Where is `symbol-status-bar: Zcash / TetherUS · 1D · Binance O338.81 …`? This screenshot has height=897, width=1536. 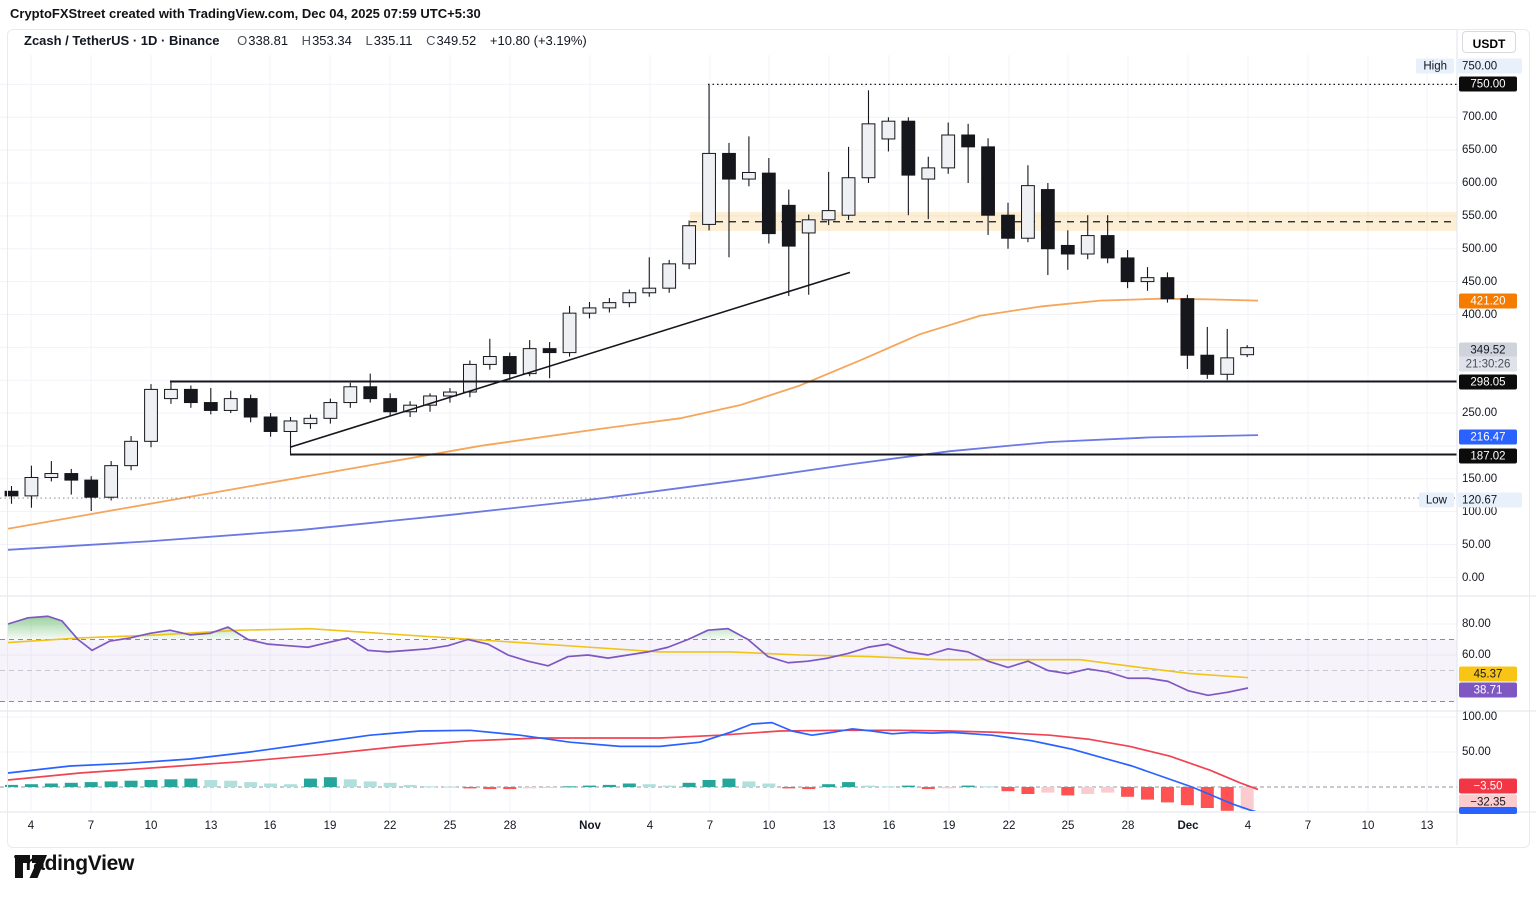
symbol-status-bar: Zcash / TetherUS · 1D · Binance O338.81 … is located at coordinates (310, 40).